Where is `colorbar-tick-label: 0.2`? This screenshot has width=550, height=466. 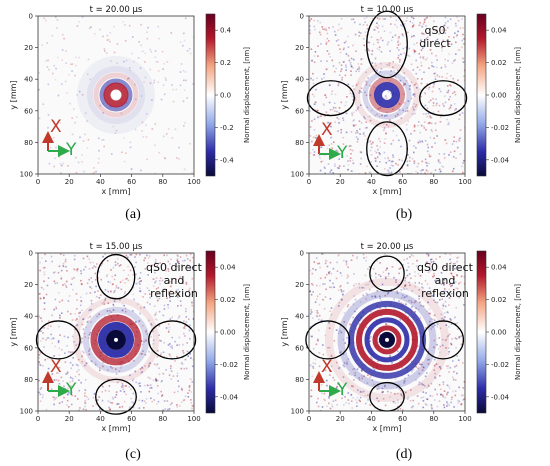 colorbar-tick-label: 0.2 is located at coordinates (225, 63).